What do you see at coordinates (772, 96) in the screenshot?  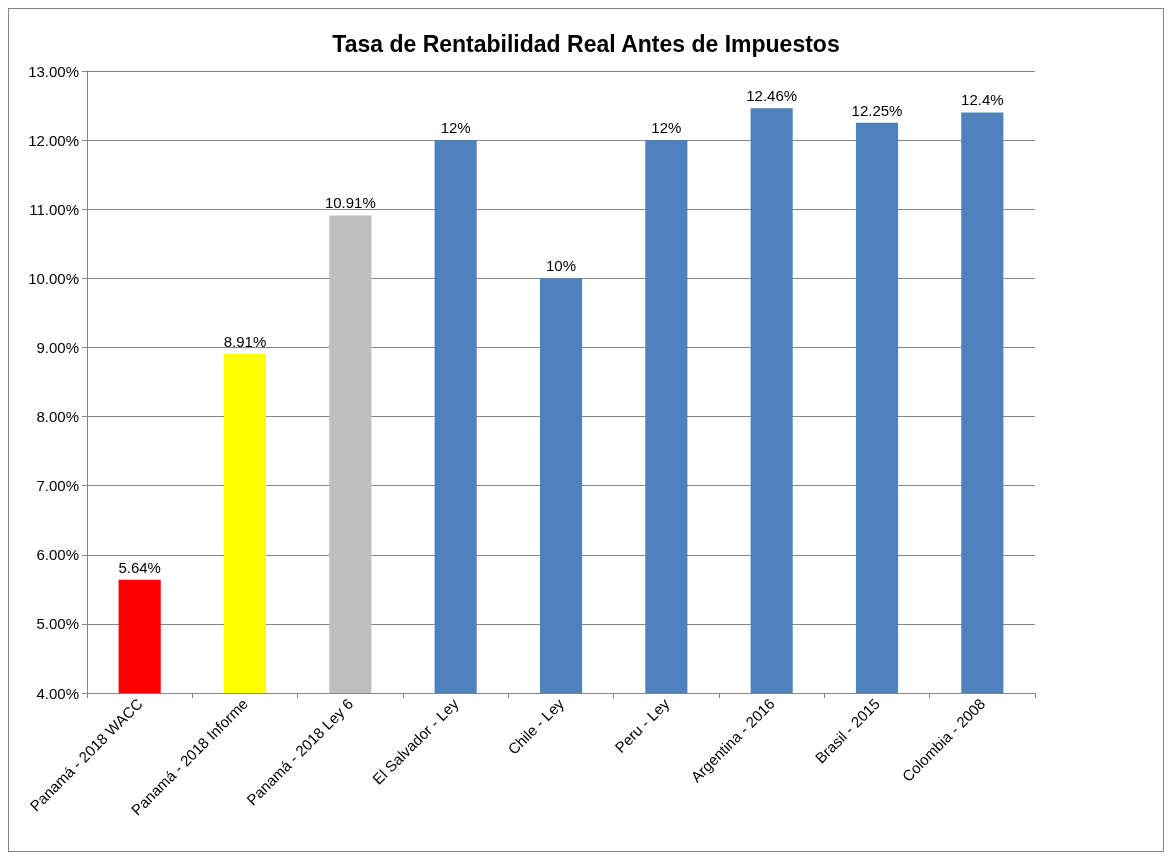 I see `data-label: 12.46%` at bounding box center [772, 96].